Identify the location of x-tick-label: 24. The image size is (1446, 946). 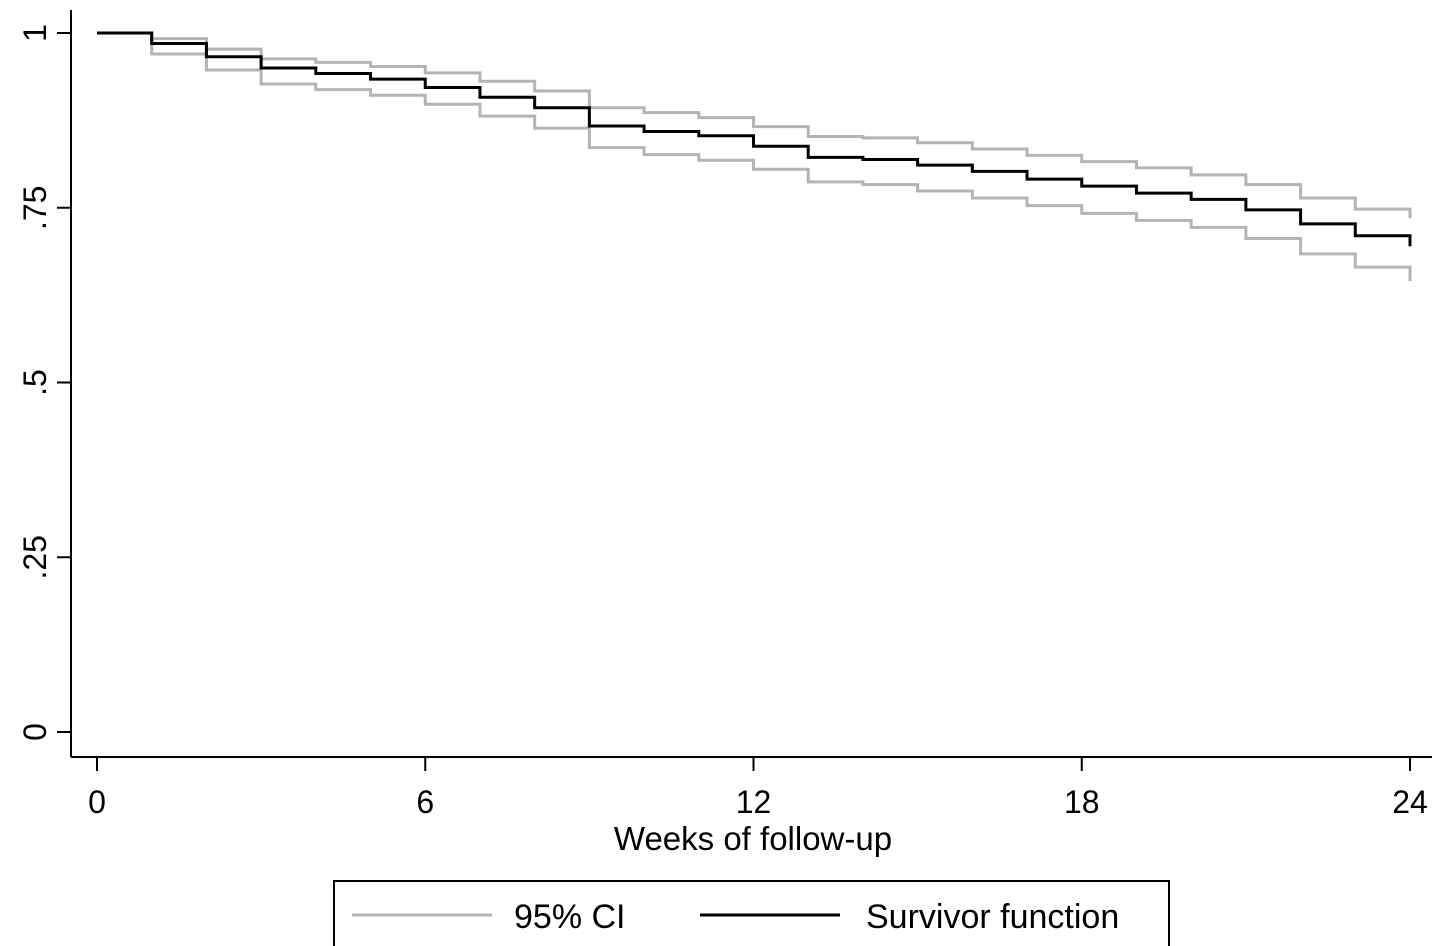
(1410, 802).